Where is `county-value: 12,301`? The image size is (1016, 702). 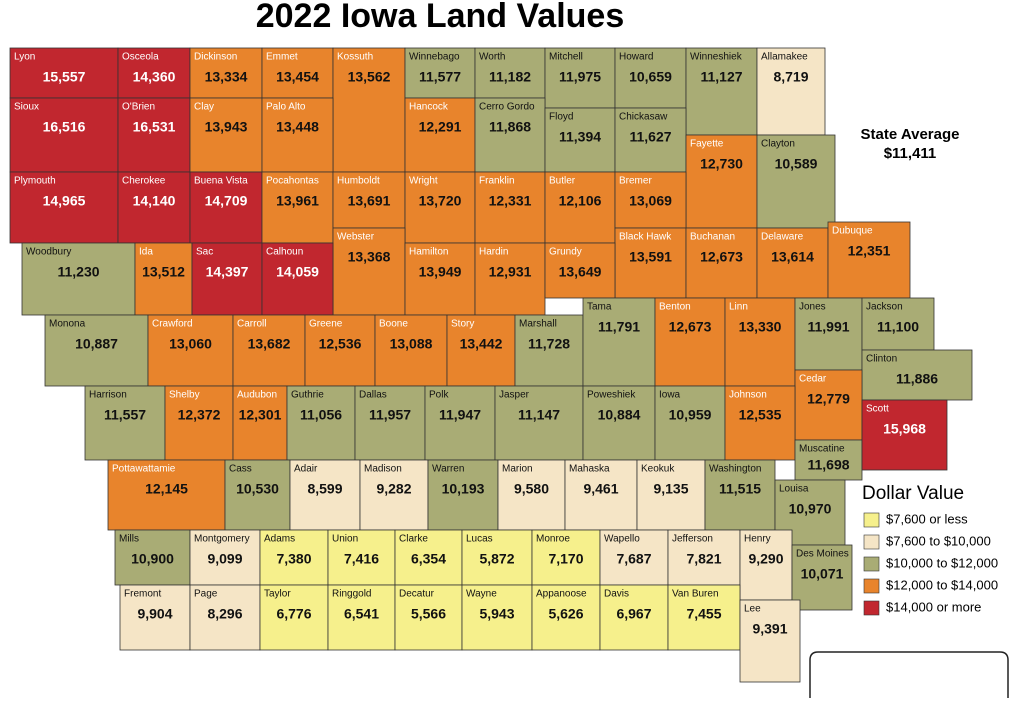 county-value: 12,301 is located at coordinates (260, 415).